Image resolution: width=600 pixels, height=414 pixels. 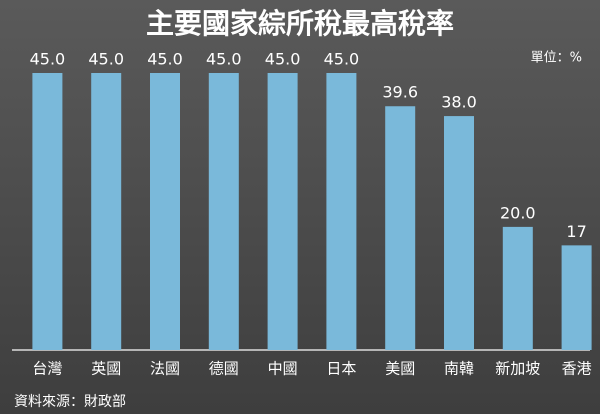 I want to click on x-tick-label: 德國, so click(x=224, y=369).